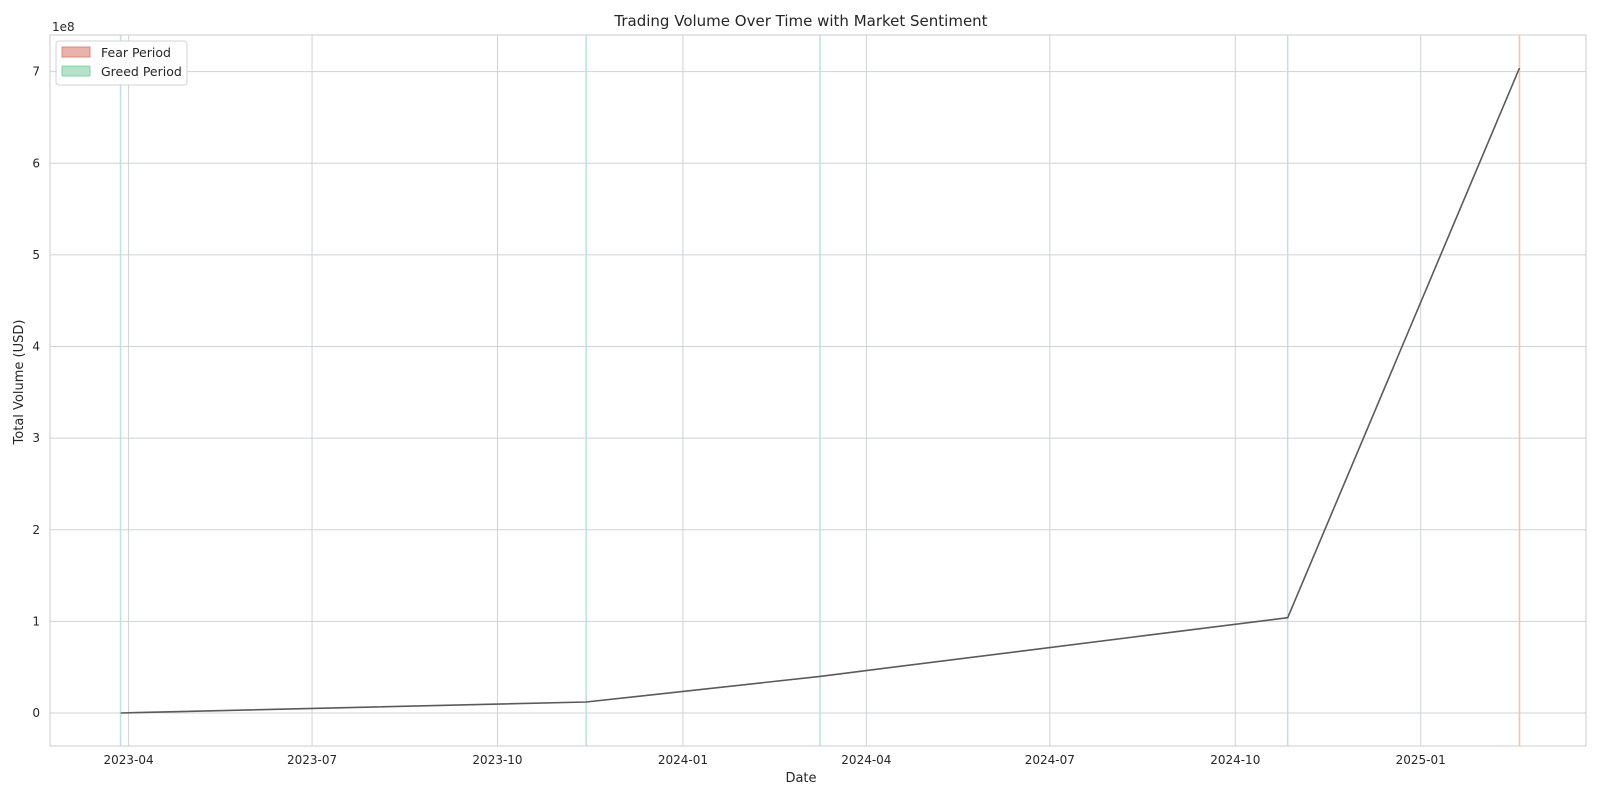  What do you see at coordinates (1235, 760) in the screenshot?
I see `x-tick-label: 2024-10` at bounding box center [1235, 760].